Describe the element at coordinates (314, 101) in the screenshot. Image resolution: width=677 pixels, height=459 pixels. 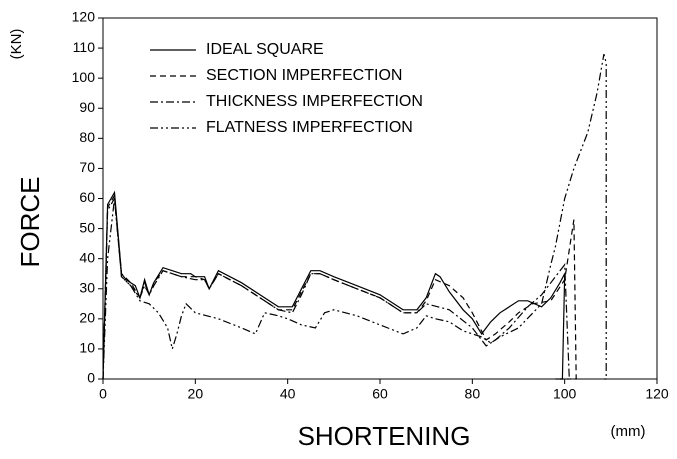
I see `legend-label: THICKNESS IMPERFECTION` at that location.